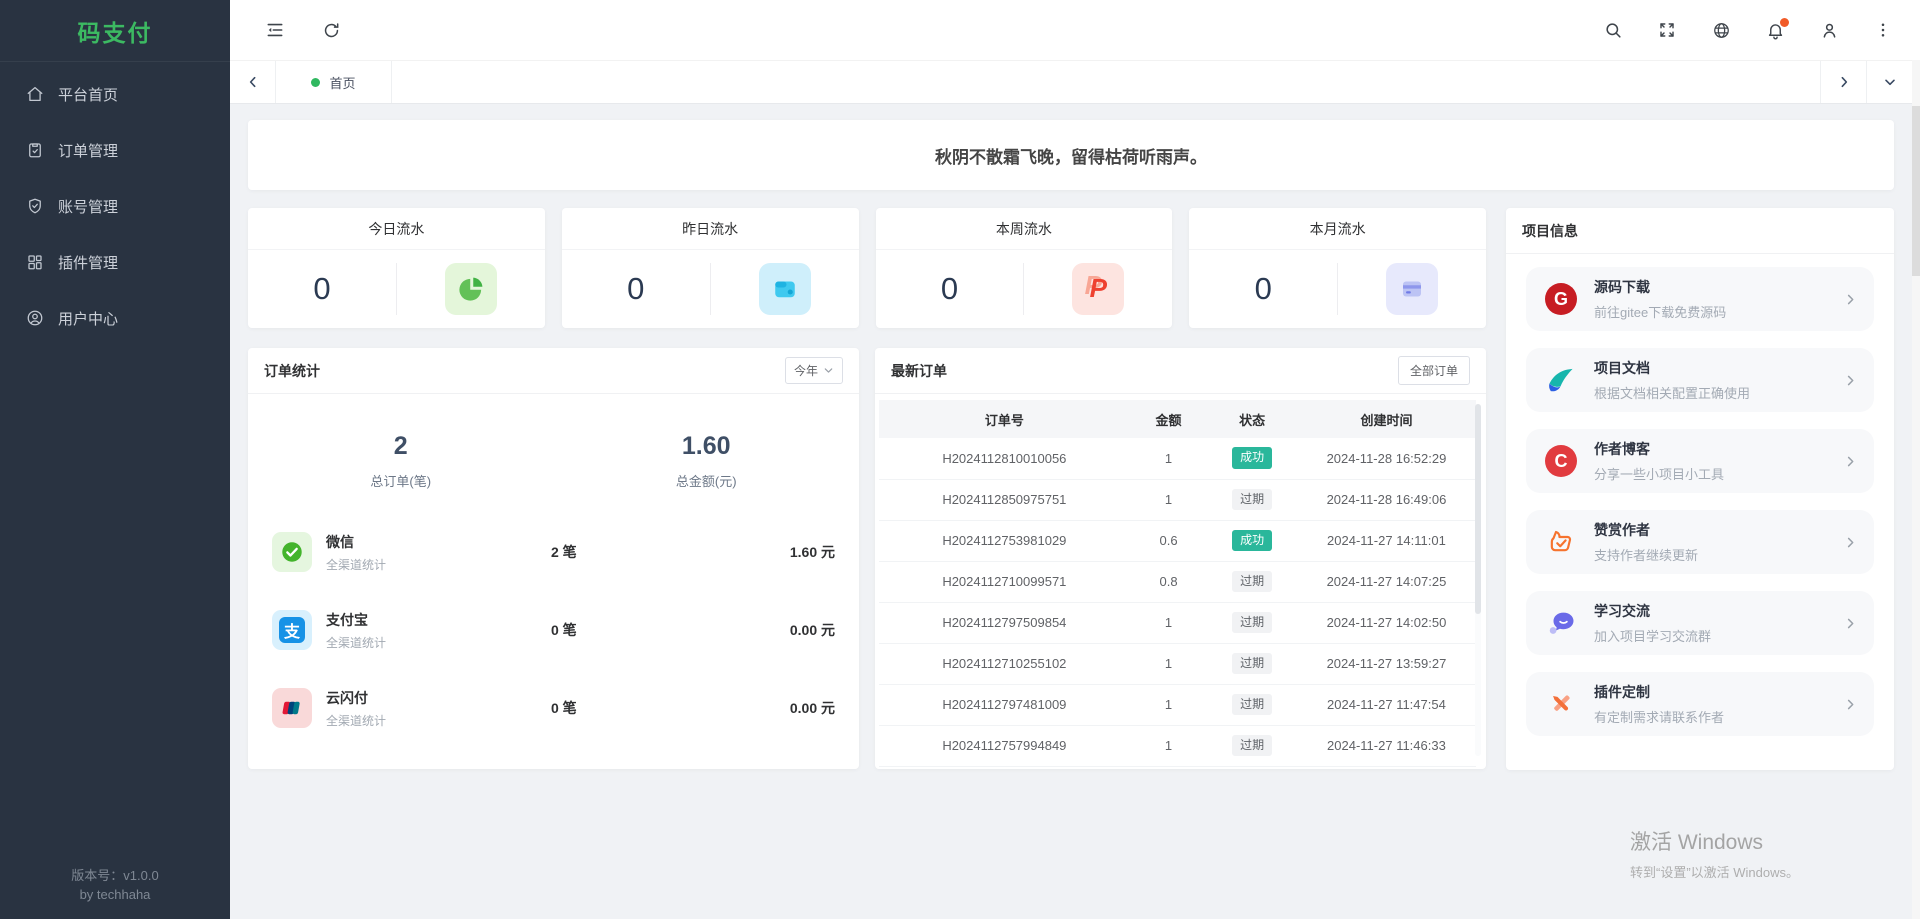 The height and width of the screenshot is (919, 1920). I want to click on tab-home: 首页, so click(334, 82).